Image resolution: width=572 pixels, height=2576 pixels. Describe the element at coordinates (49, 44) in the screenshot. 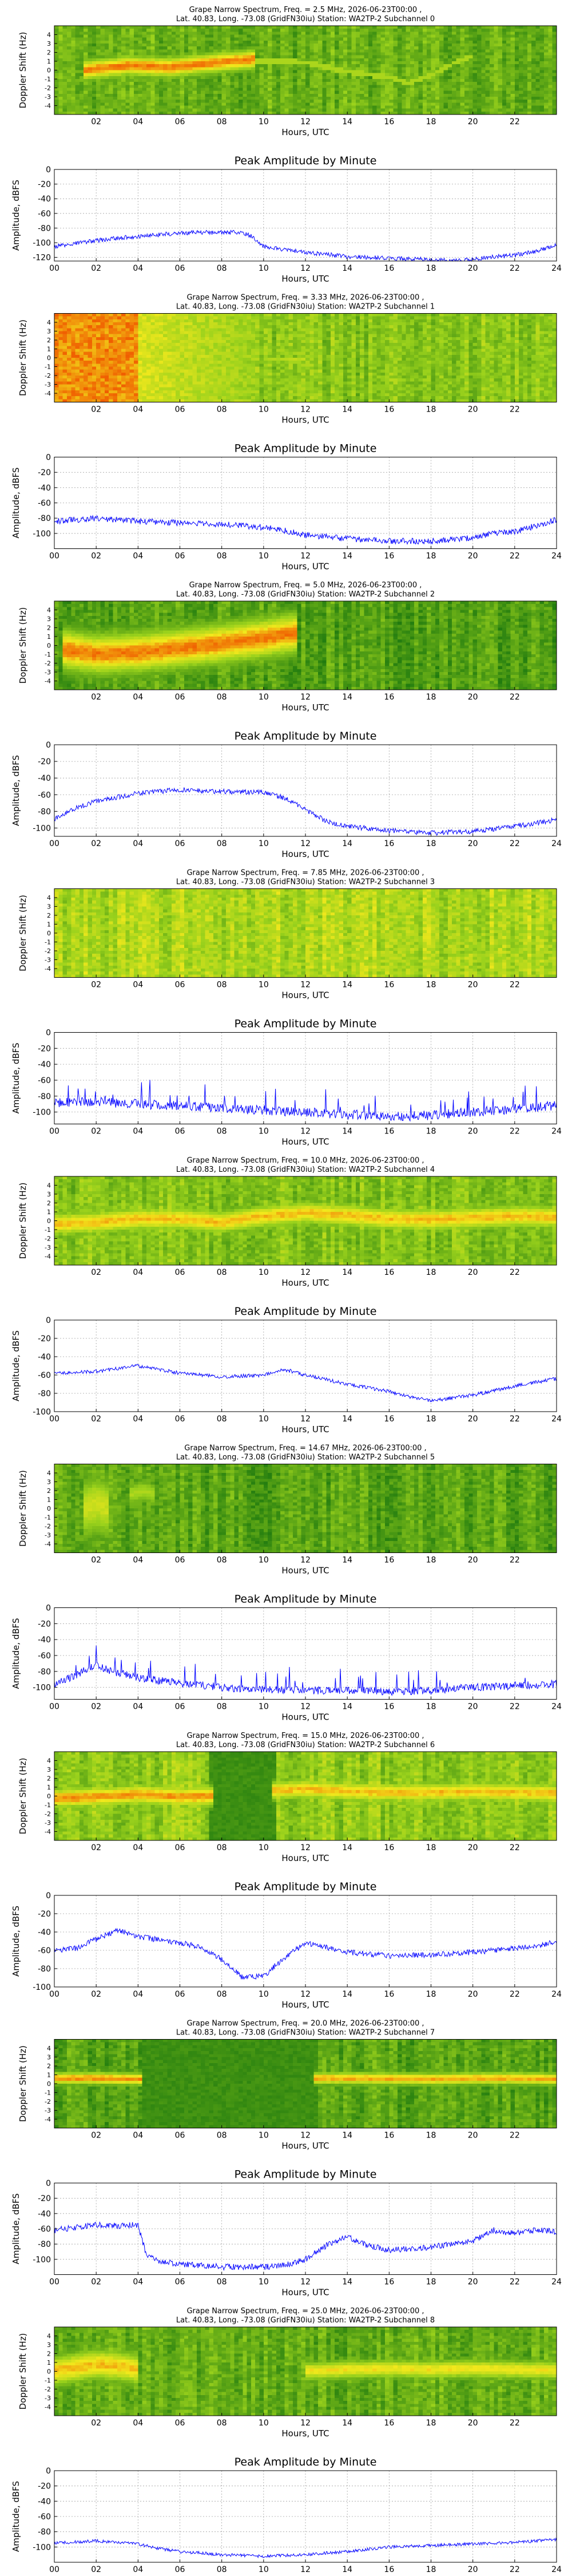

I see `y-tick-label: 3` at that location.